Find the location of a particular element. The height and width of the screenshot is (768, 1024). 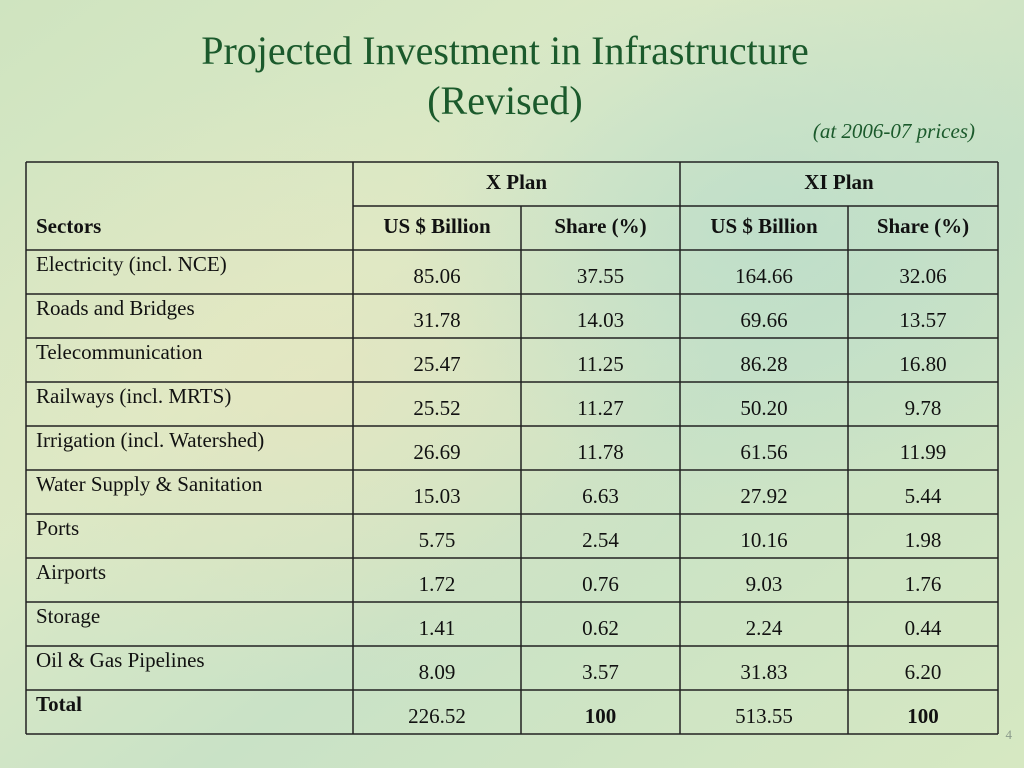

table-cell: 5.75 is located at coordinates (437, 540).